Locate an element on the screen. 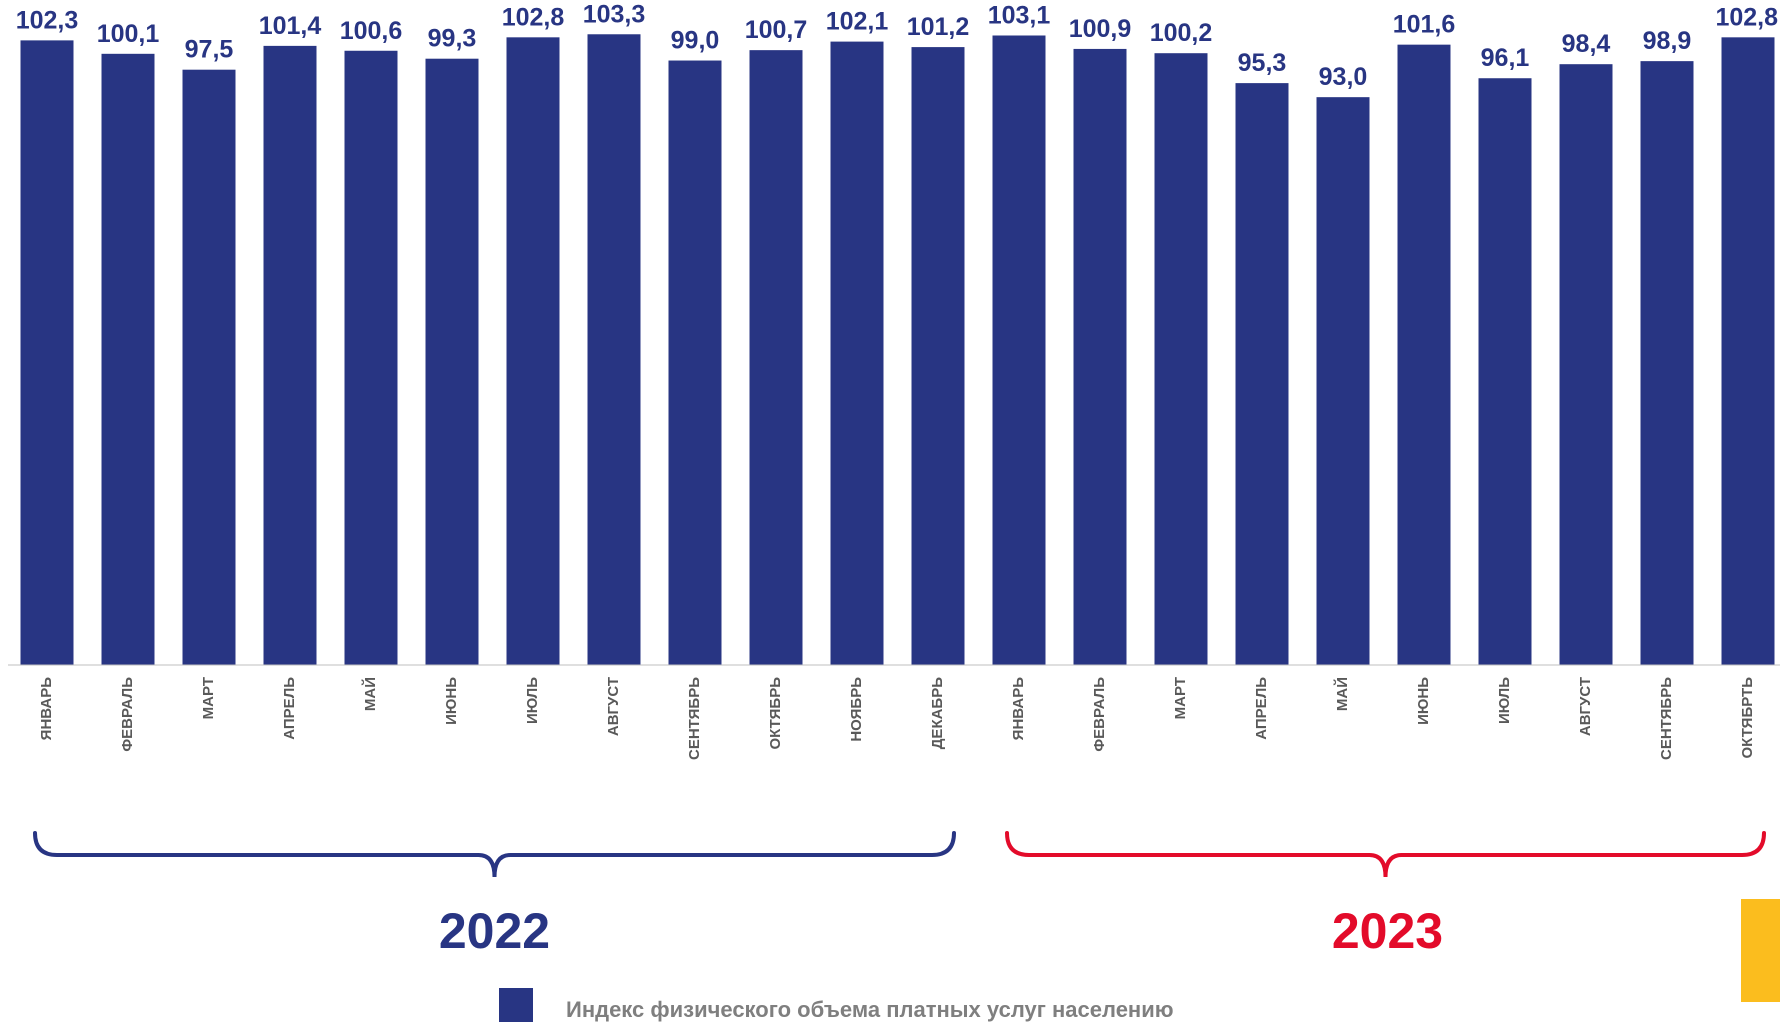 The height and width of the screenshot is (1027, 1780). x-tick-label-16: МАЙ is located at coordinates (1342, 694).